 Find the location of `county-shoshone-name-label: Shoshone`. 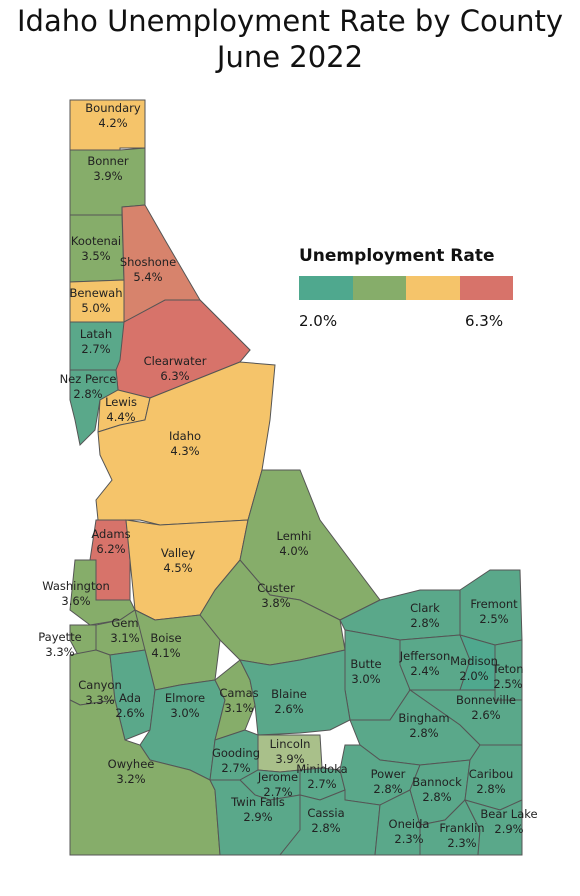

county-shoshone-name-label: Shoshone is located at coordinates (148, 262).